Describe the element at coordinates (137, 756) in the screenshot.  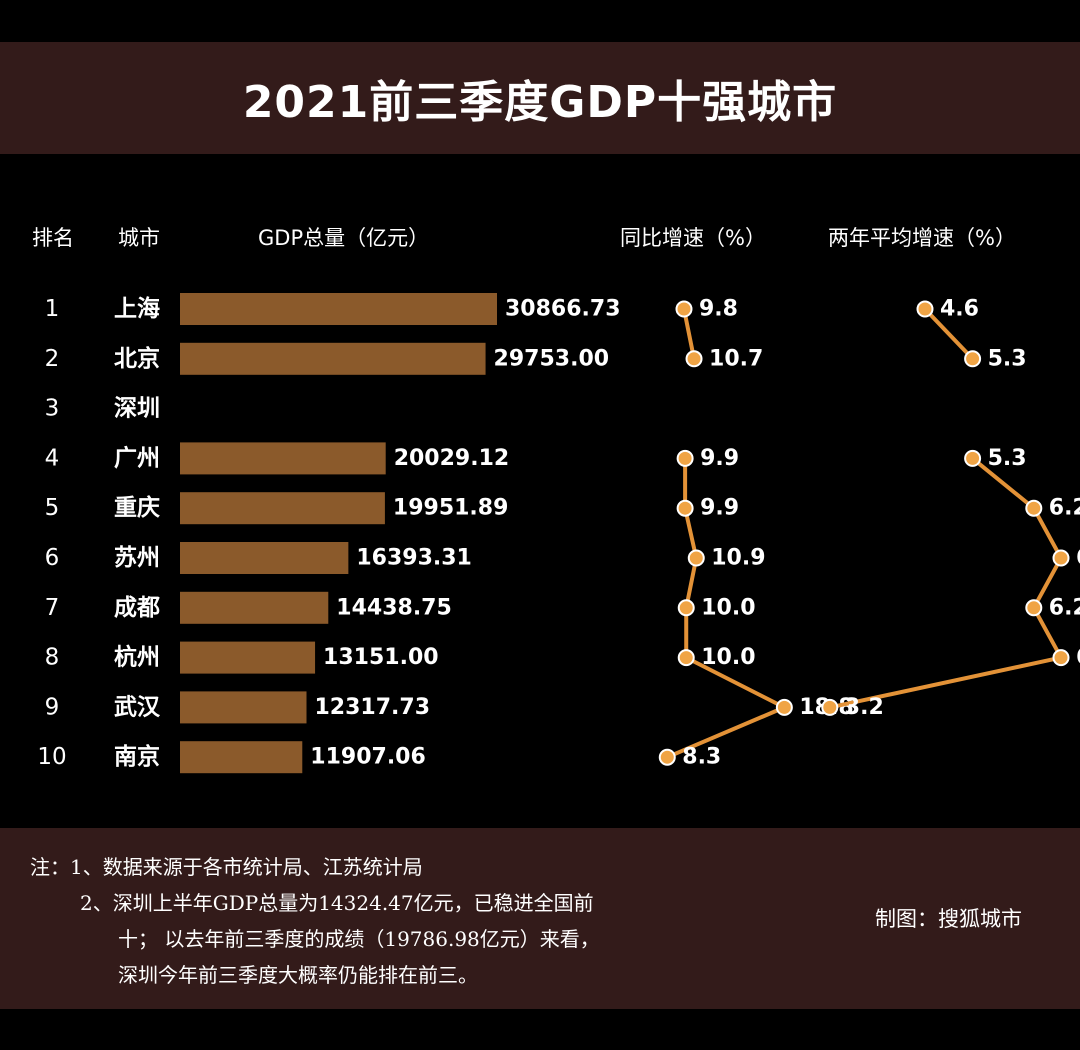
I see `city-label: 南京` at that location.